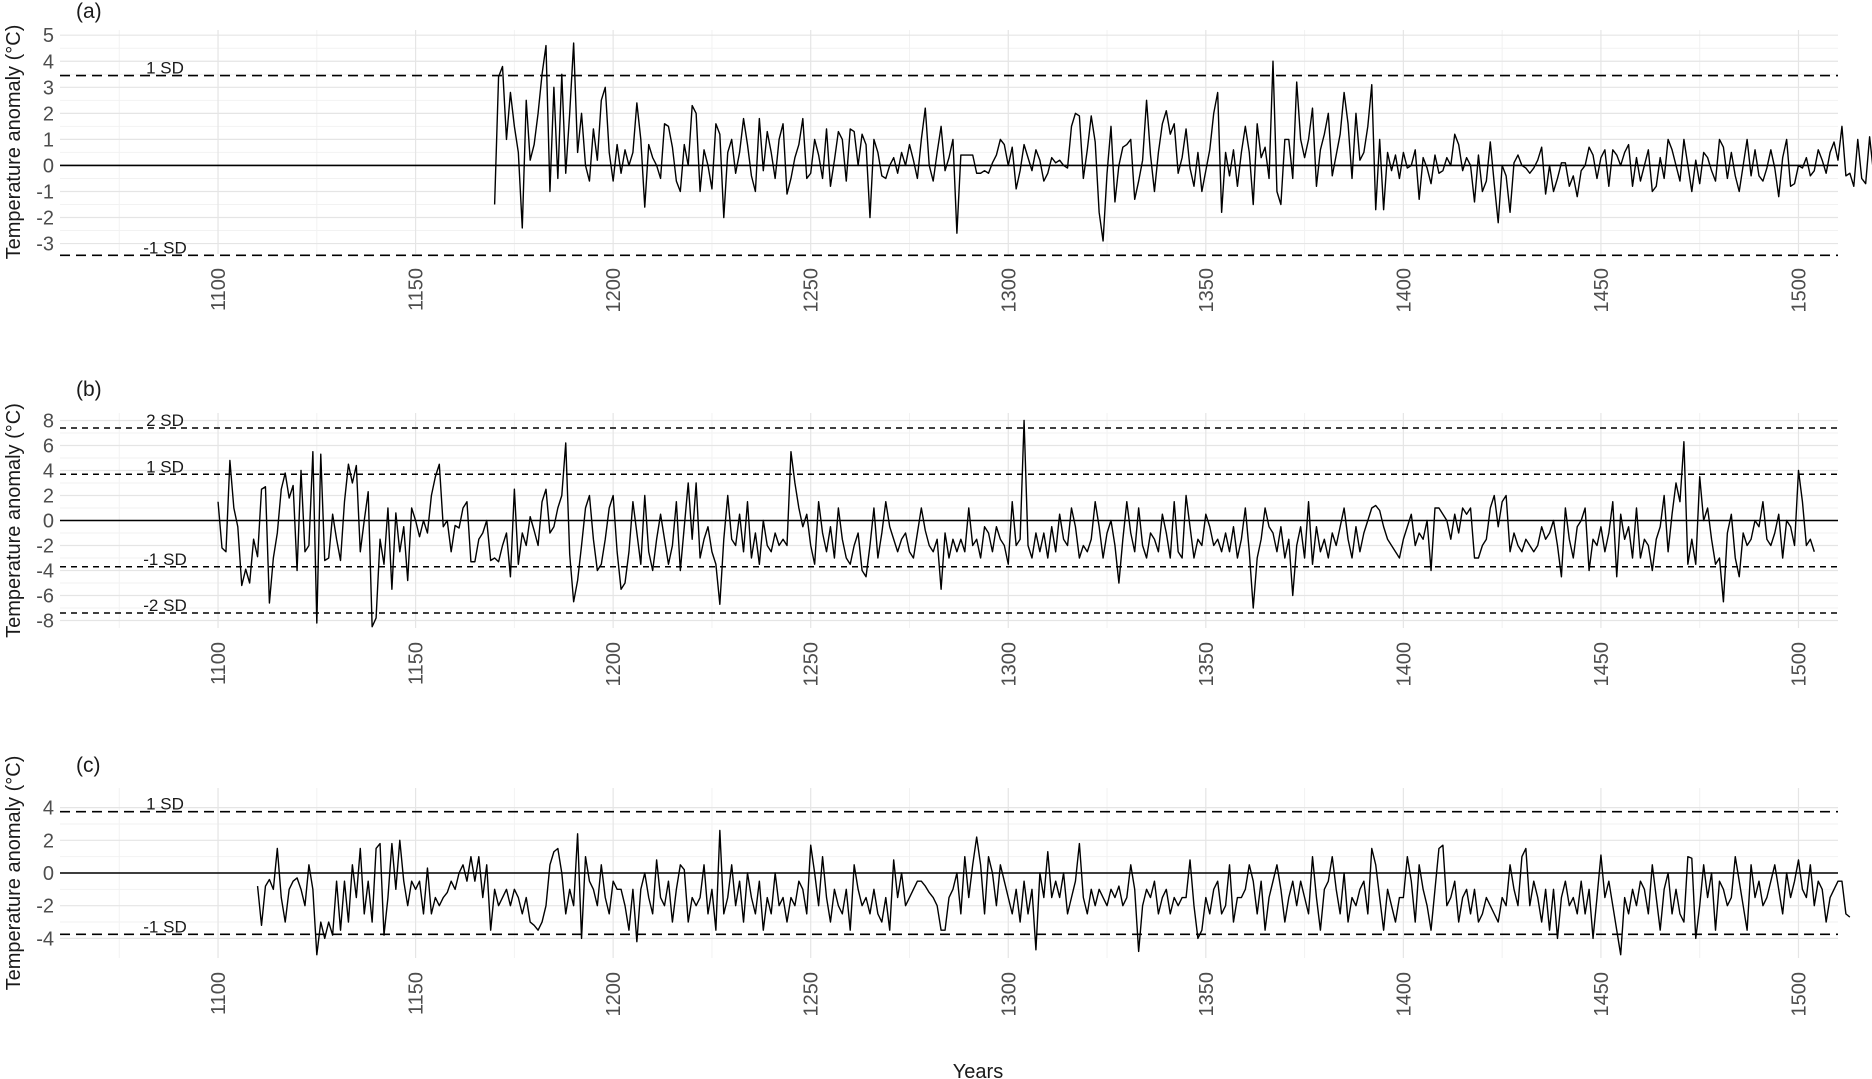 The image size is (1872, 1079). What do you see at coordinates (45, 597) in the screenshot?
I see `y-tick-label: -6` at bounding box center [45, 597].